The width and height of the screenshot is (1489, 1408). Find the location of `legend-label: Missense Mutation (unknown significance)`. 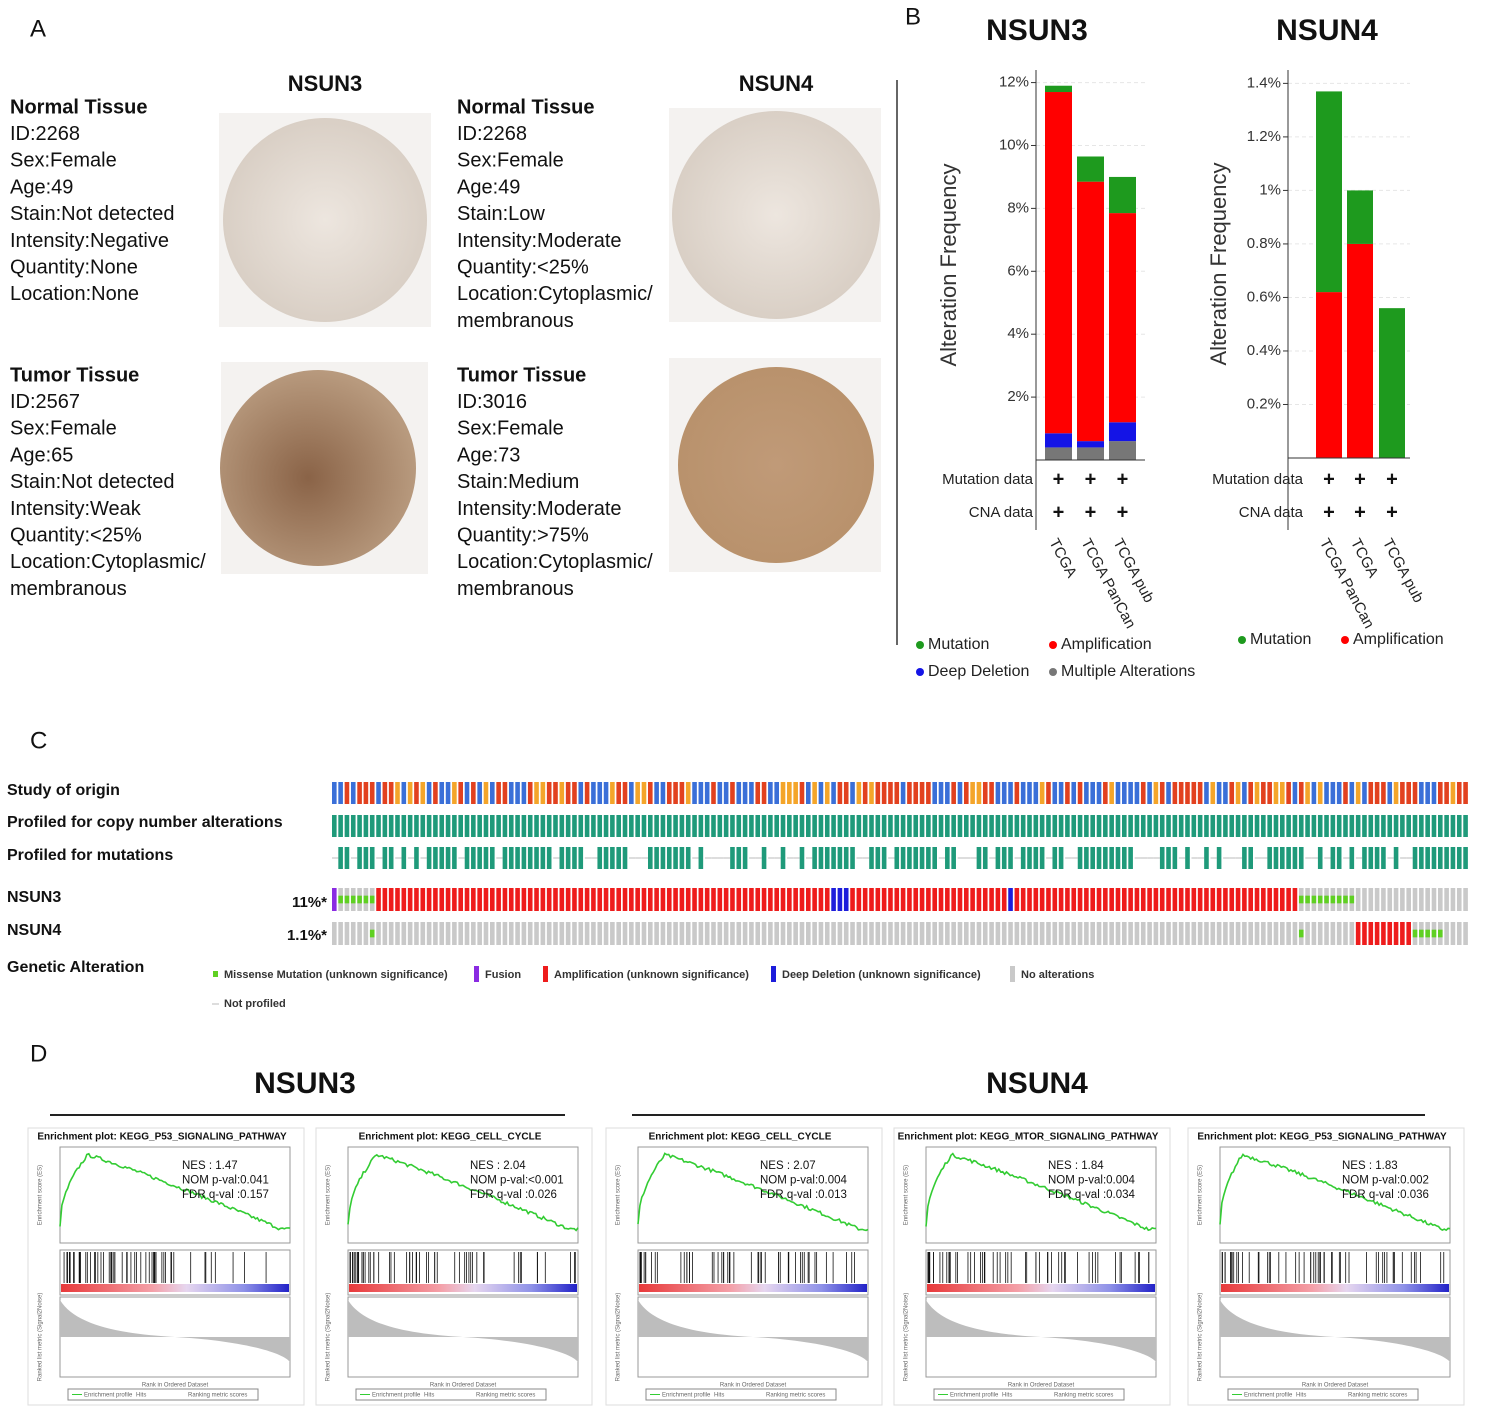

legend-label: Missense Mutation (unknown significance) is located at coordinates (336, 975).